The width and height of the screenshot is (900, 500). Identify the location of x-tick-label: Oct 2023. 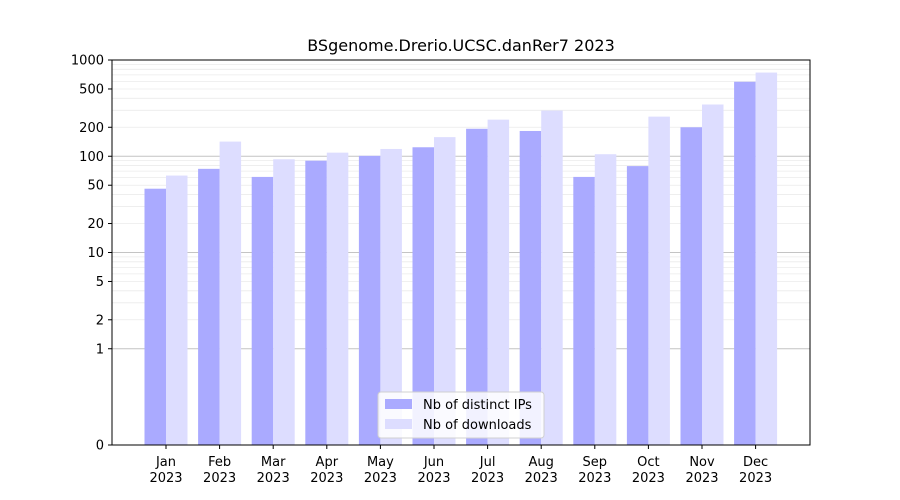
(648, 470).